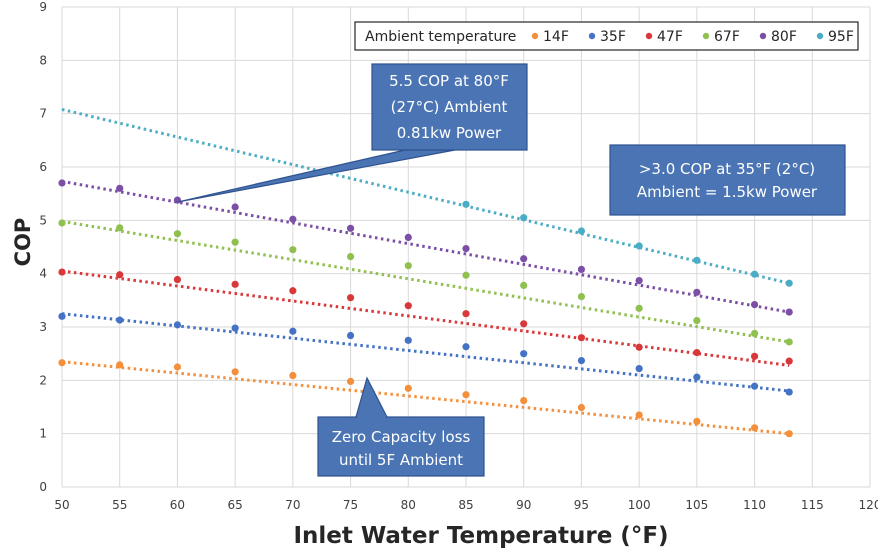 This screenshot has width=878, height=557. I want to click on callout-80f-line: 5.5 COP at 80°F, so click(449, 81).